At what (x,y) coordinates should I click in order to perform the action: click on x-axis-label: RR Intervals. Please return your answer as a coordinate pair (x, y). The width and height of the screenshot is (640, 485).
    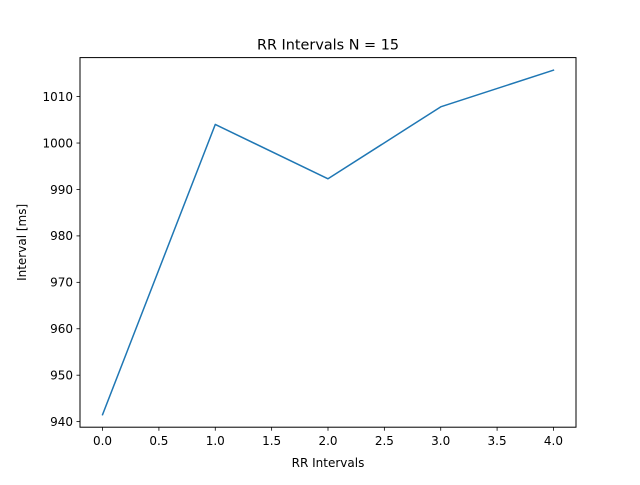
    Looking at the image, I should click on (328, 463).